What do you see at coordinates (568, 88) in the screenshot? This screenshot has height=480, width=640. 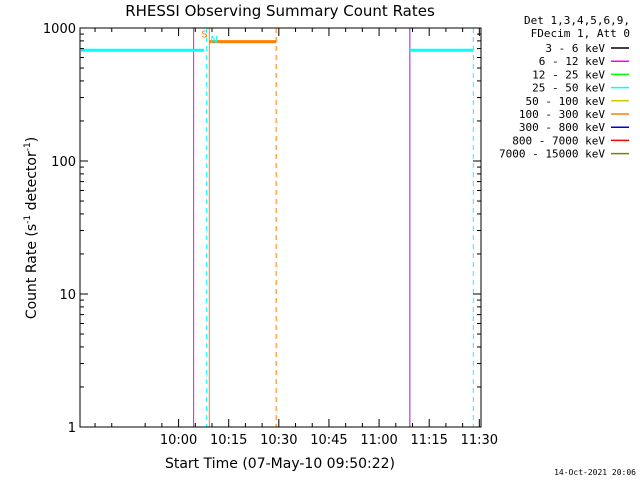 I see `legend-label: 25 - 50 keV` at bounding box center [568, 88].